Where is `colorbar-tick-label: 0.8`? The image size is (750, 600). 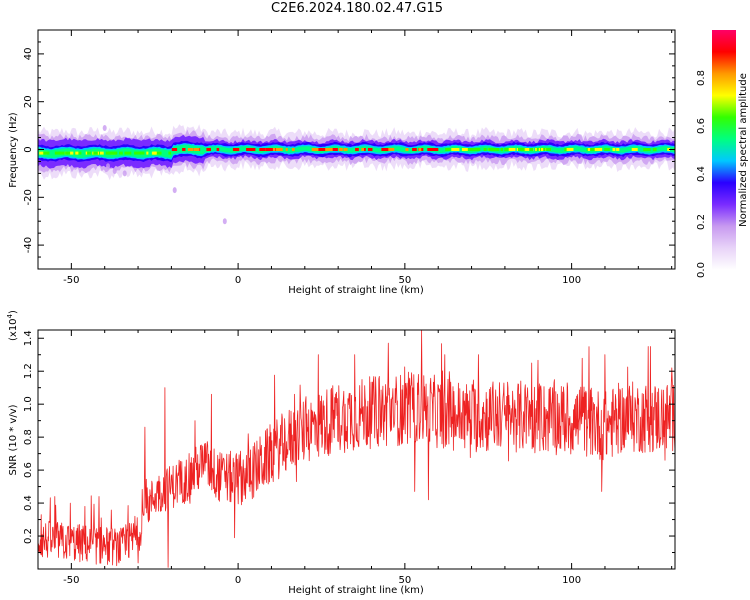 colorbar-tick-label: 0.8 is located at coordinates (701, 78).